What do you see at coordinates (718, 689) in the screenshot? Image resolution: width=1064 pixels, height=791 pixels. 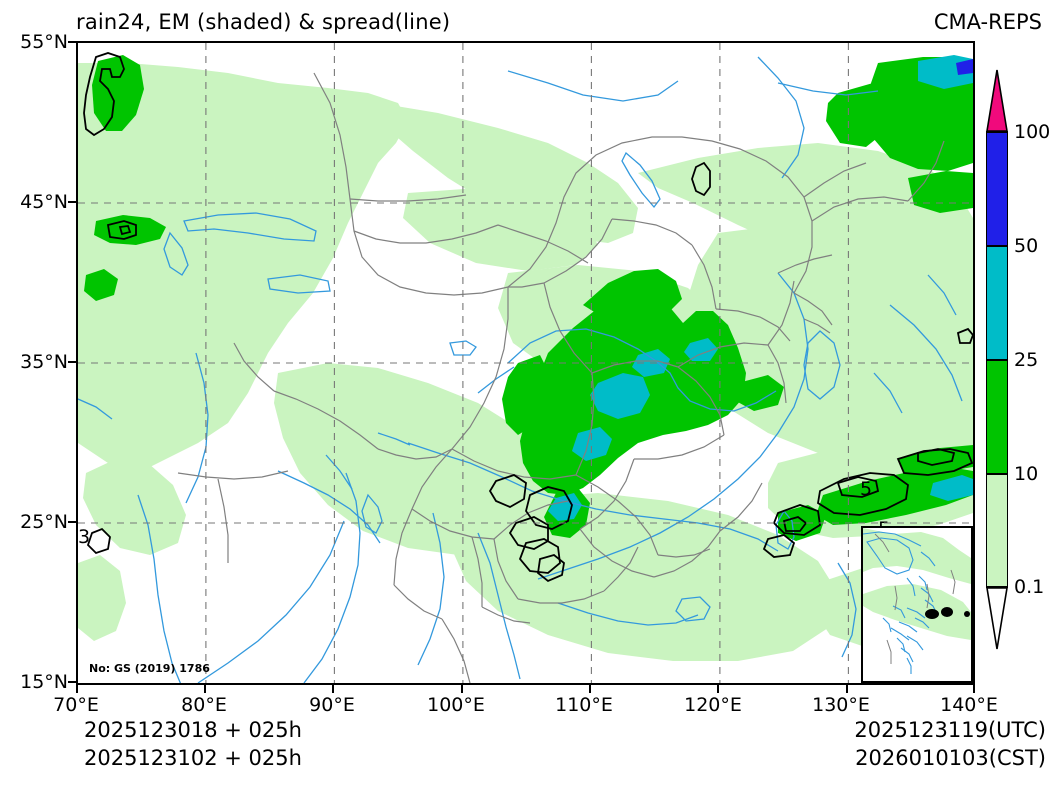 I see `xtick-mark-120e` at bounding box center [718, 689].